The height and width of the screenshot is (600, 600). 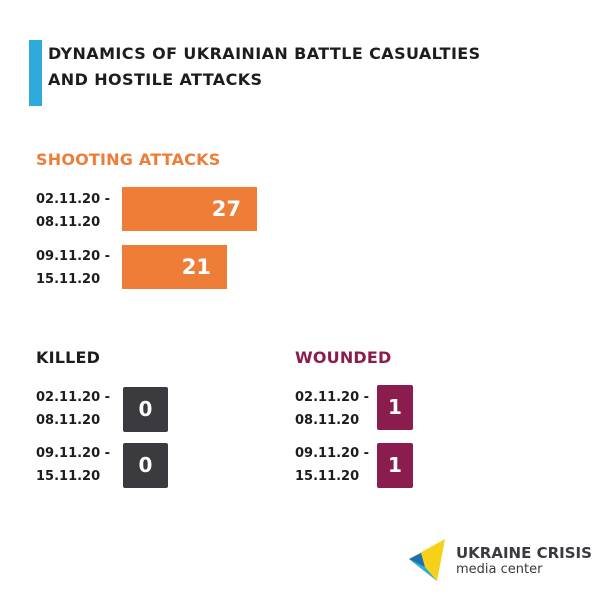 What do you see at coordinates (524, 553) in the screenshot?
I see `logo-line1: UKRAINE CRISIS` at bounding box center [524, 553].